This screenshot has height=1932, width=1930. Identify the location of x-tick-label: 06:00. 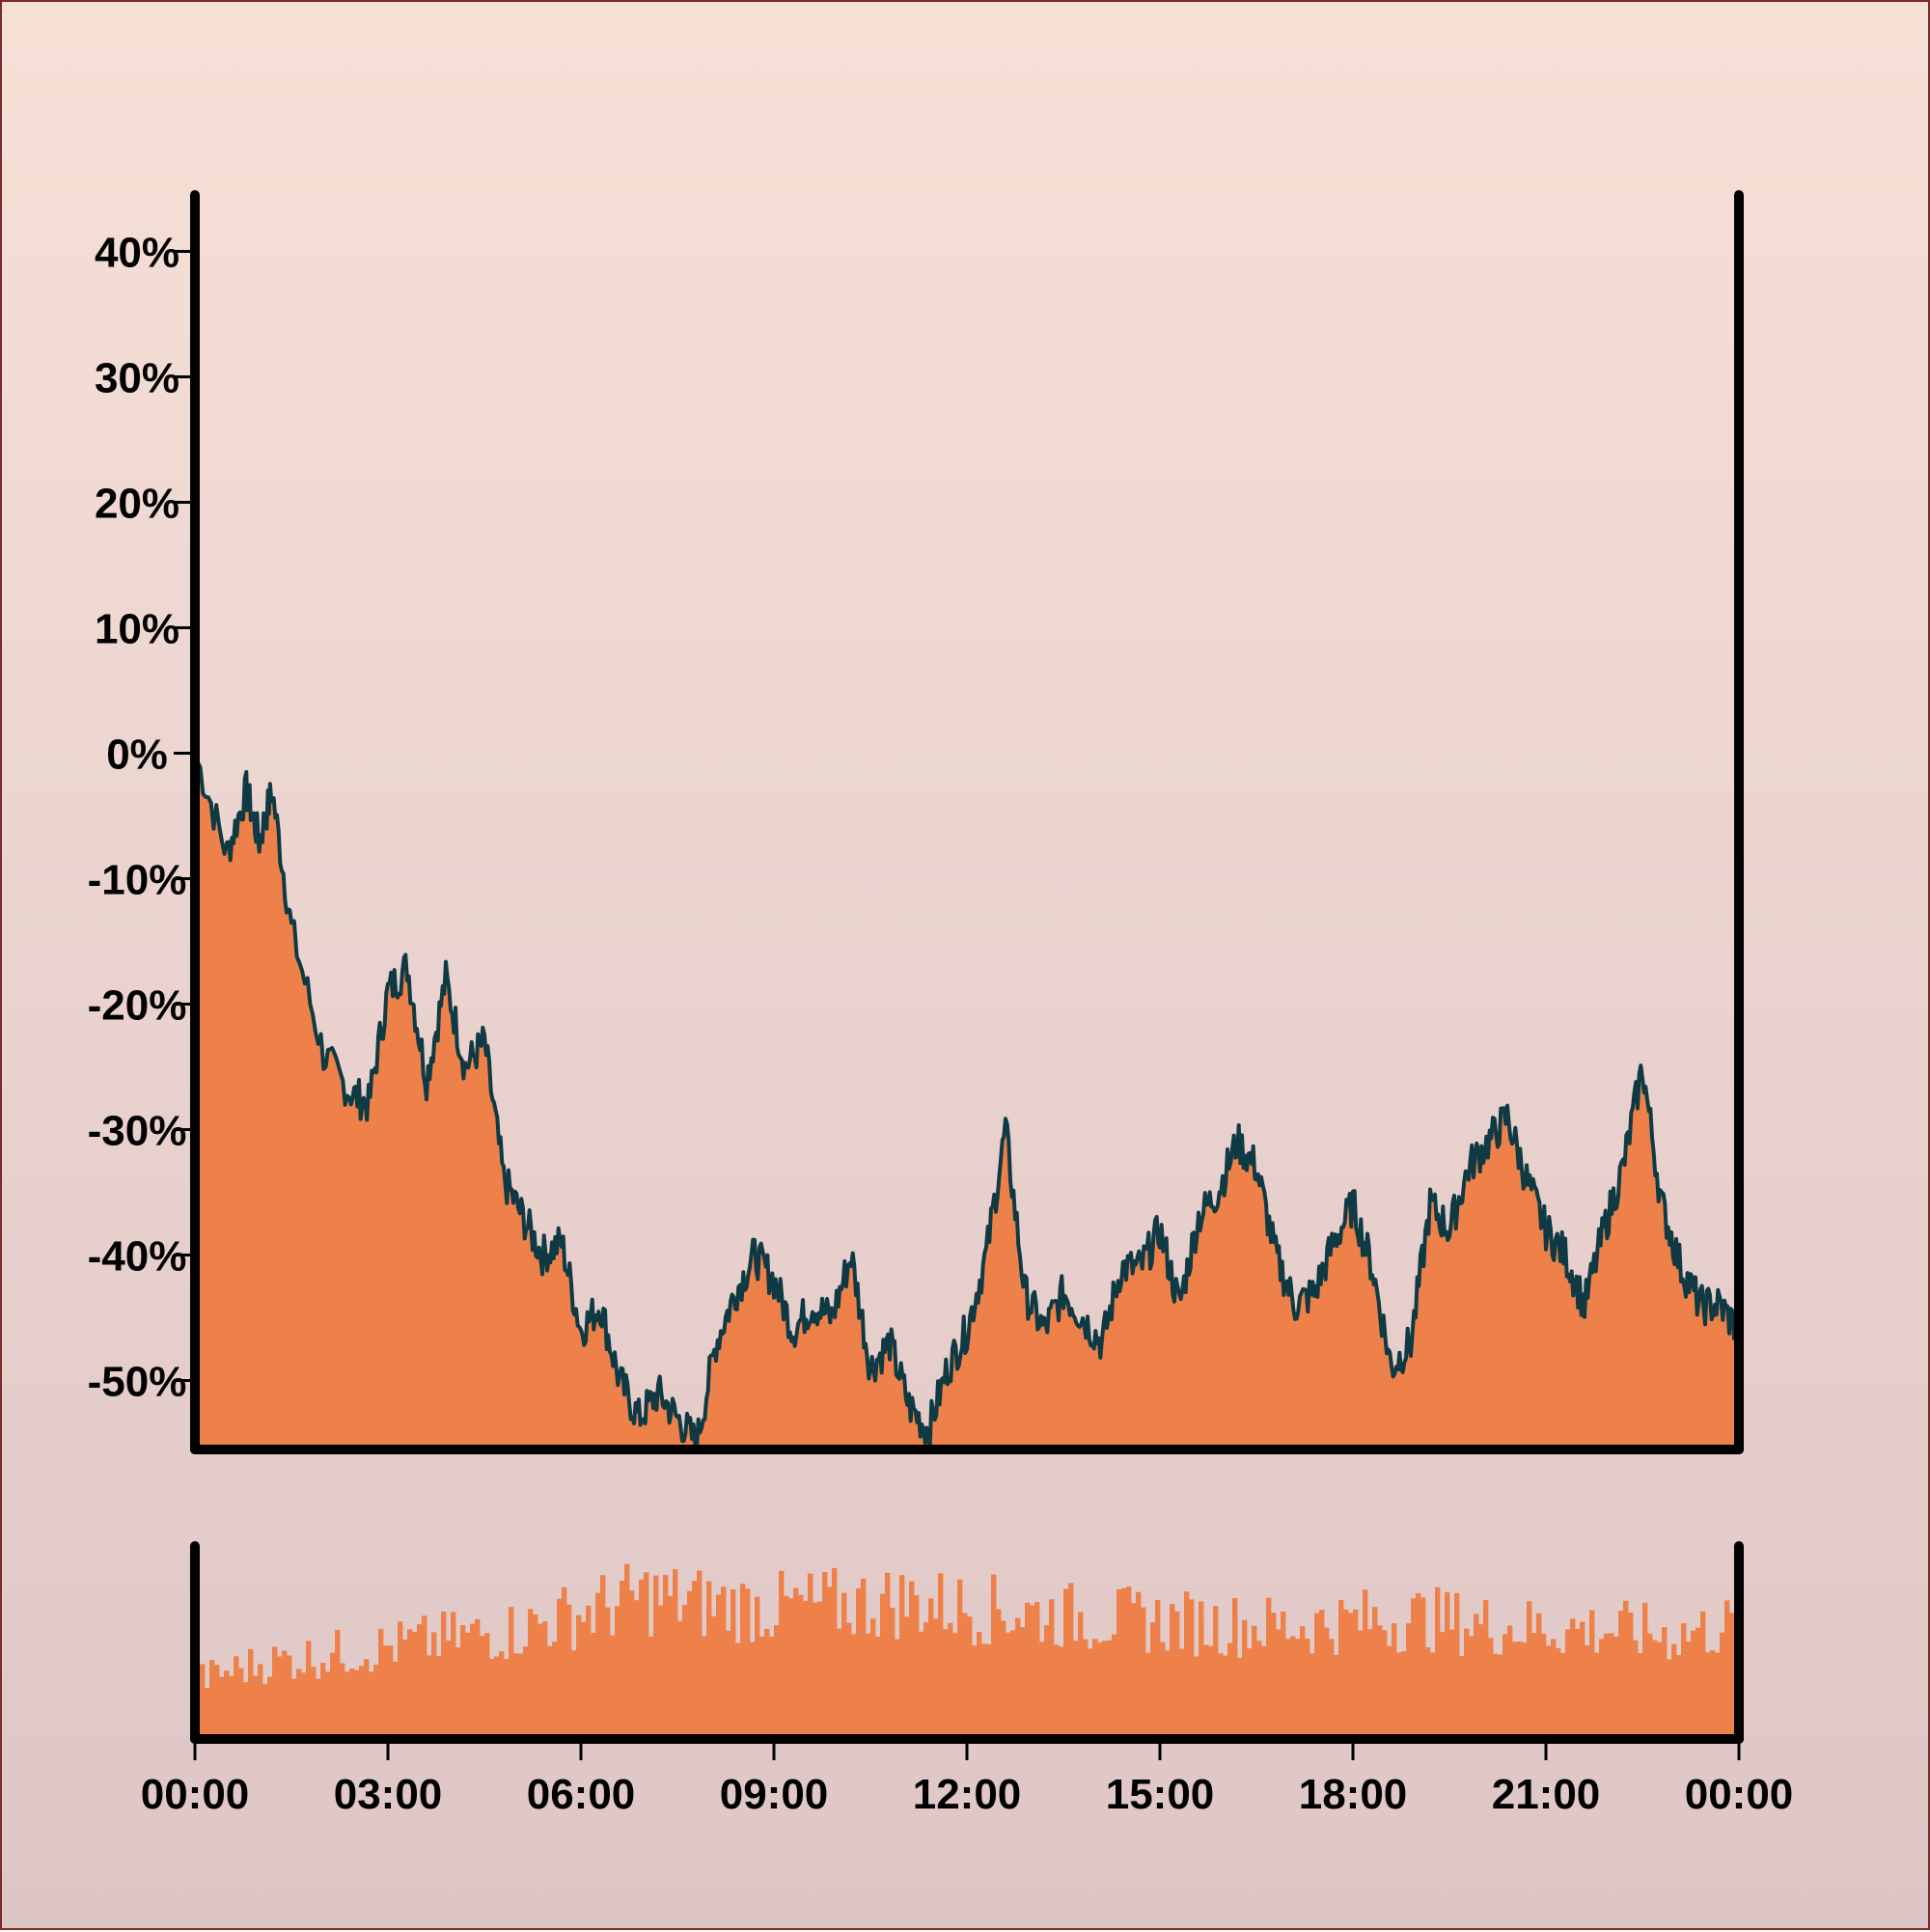
(581, 1794).